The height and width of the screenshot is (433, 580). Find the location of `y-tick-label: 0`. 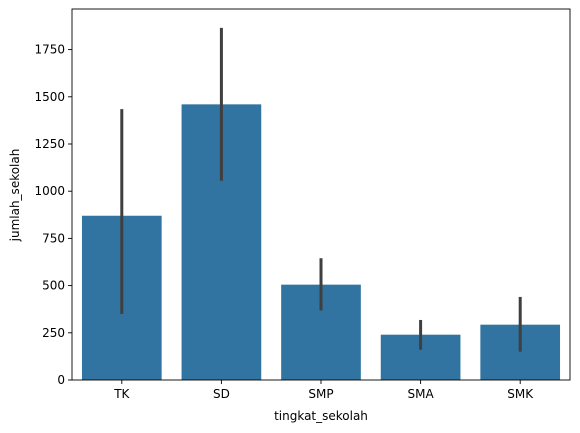

y-tick-label: 0 is located at coordinates (61, 380).